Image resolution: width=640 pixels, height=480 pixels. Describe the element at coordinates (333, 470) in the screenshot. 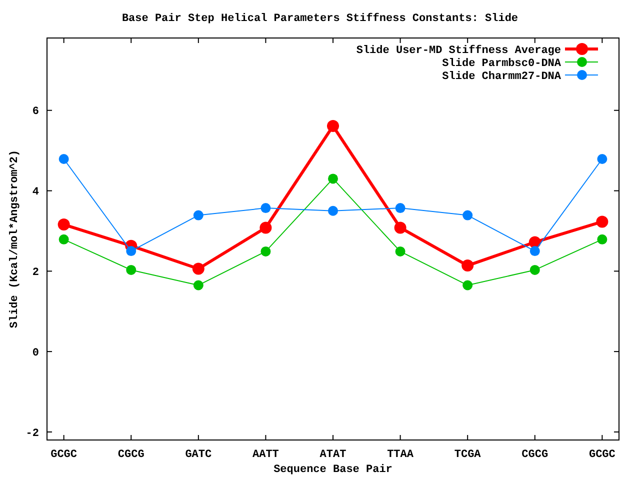

I see `x-axis-title: Sequence Base Pair` at that location.